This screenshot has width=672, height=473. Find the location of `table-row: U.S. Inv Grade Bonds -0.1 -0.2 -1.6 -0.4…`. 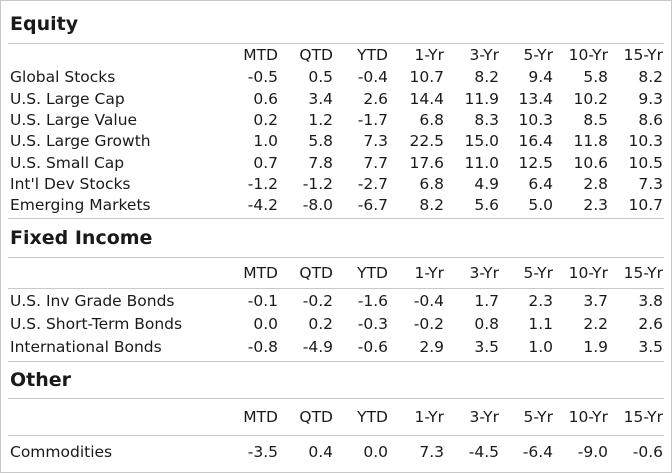

table-row: U.S. Inv Grade Bonds -0.1 -0.2 -1.6 -0.4… is located at coordinates (336, 301).